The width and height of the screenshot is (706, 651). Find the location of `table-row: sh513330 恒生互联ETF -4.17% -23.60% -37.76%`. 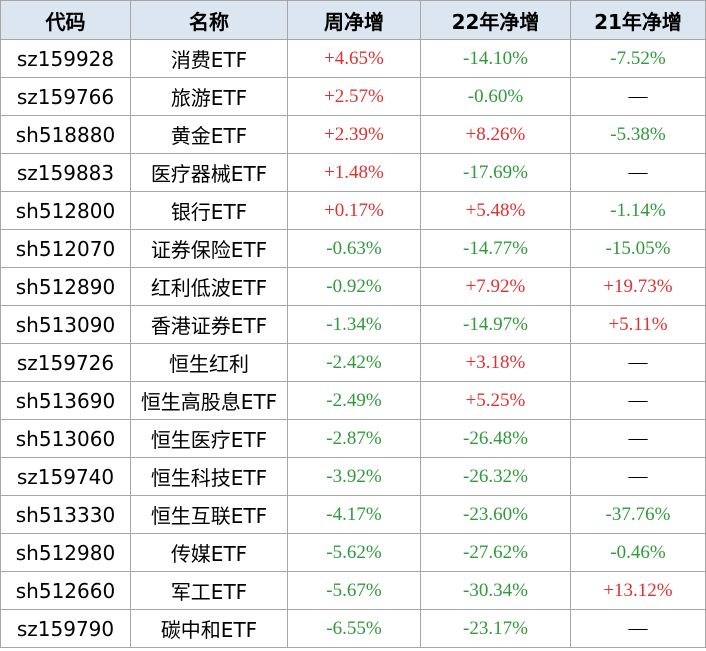

table-row: sh513330 恒生互联ETF -4.17% -23.60% -37.76% is located at coordinates (353, 514).